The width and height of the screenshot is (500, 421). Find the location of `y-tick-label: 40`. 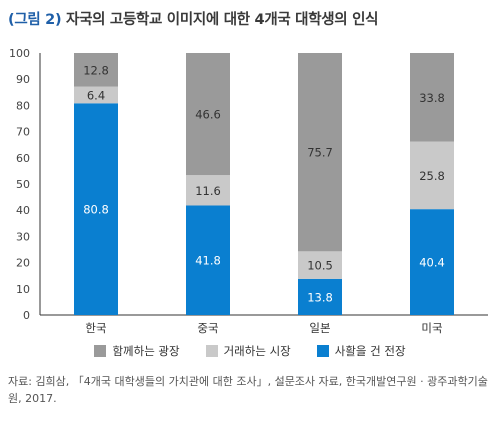

y-tick-label: 40 is located at coordinates (23, 210).